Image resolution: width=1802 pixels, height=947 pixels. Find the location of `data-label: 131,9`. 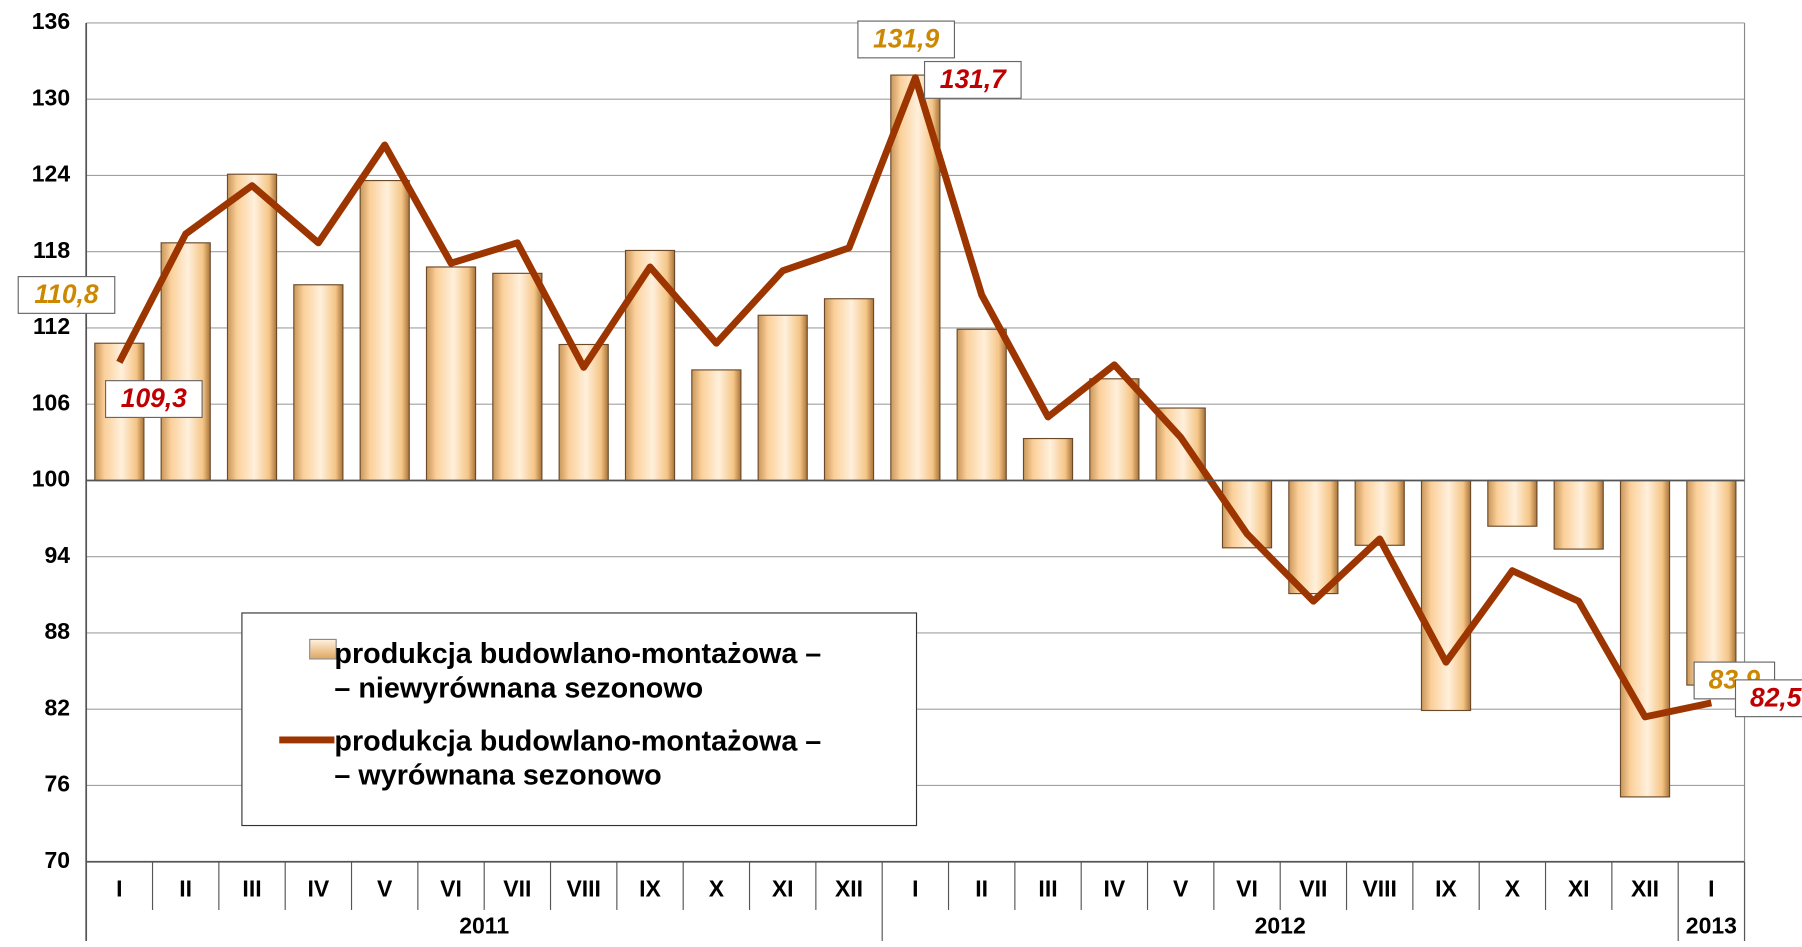

data-label: 131,9 is located at coordinates (906, 39).